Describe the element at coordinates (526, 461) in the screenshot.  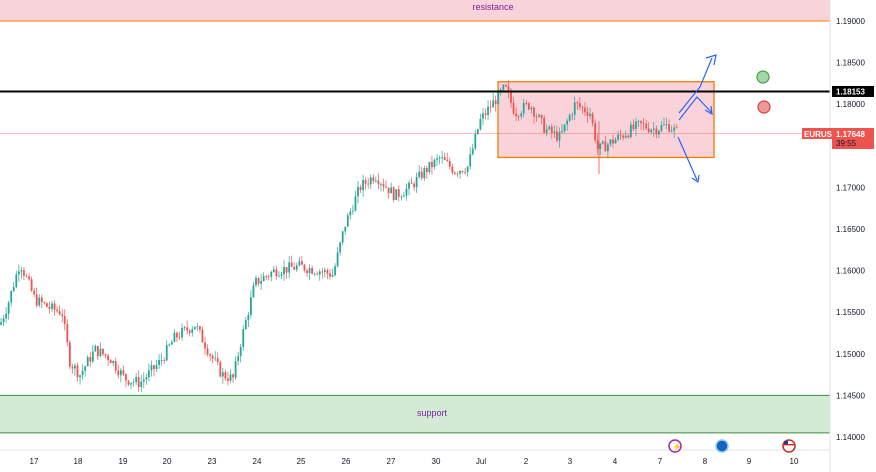
I see `x-tick-label: 2` at that location.